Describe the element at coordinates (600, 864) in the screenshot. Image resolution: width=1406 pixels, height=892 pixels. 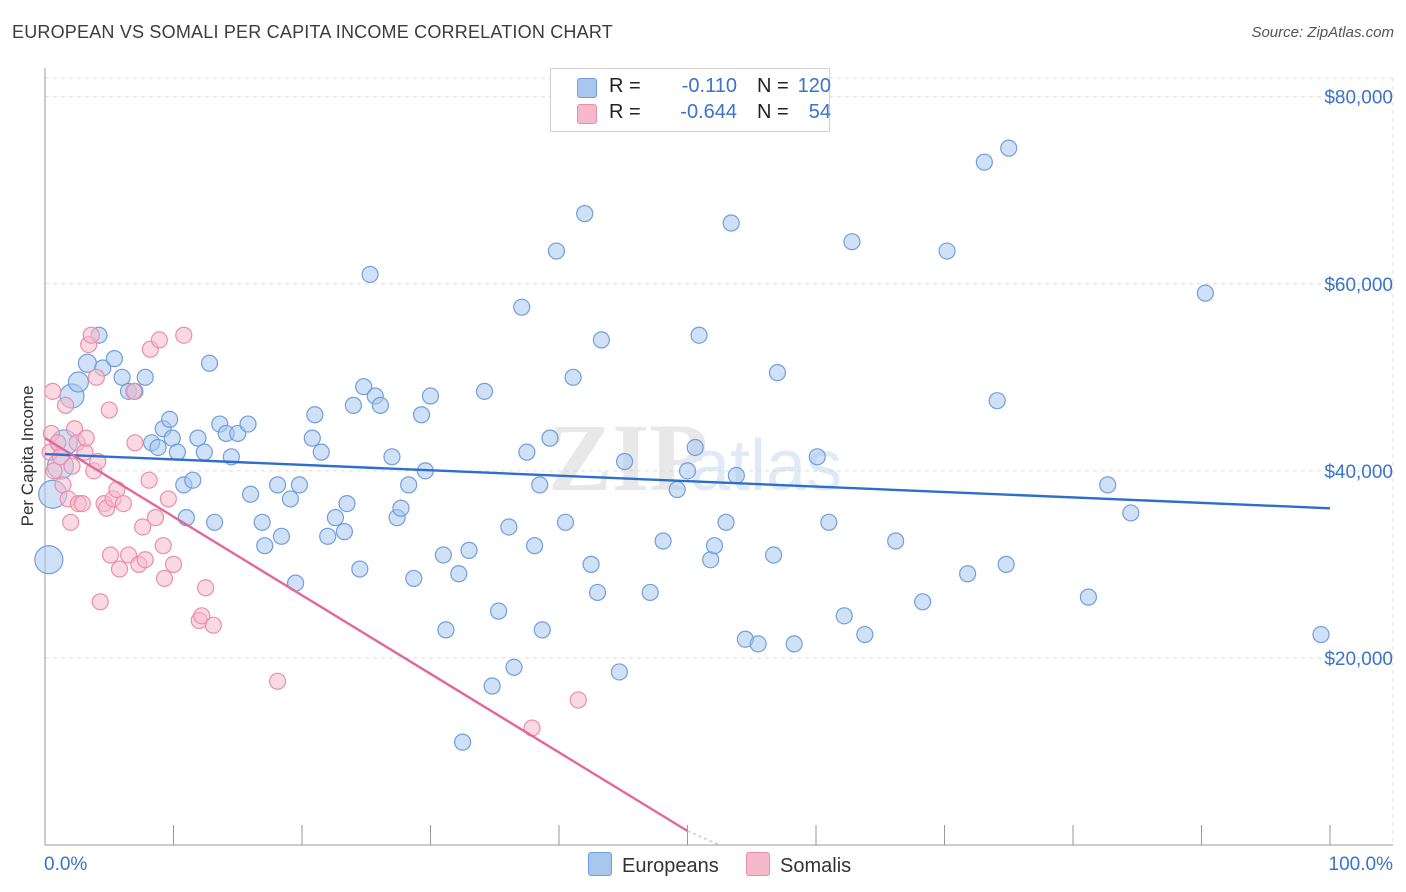
I see `europeans-legend-swatch` at that location.